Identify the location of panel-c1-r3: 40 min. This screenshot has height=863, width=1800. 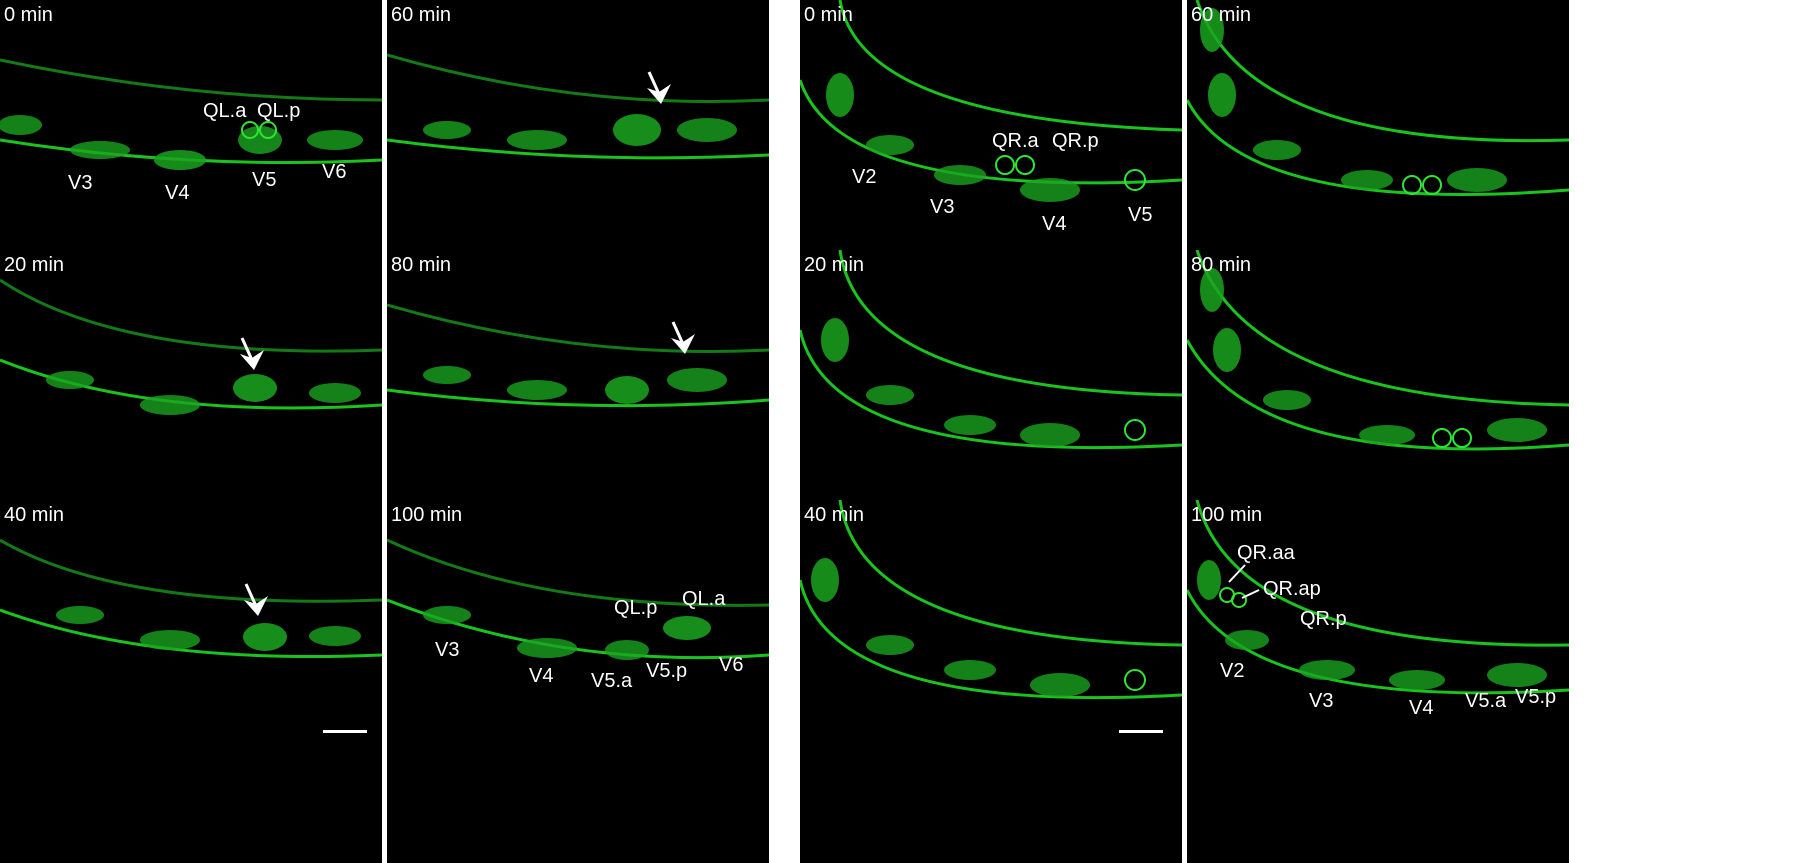
(191, 625).